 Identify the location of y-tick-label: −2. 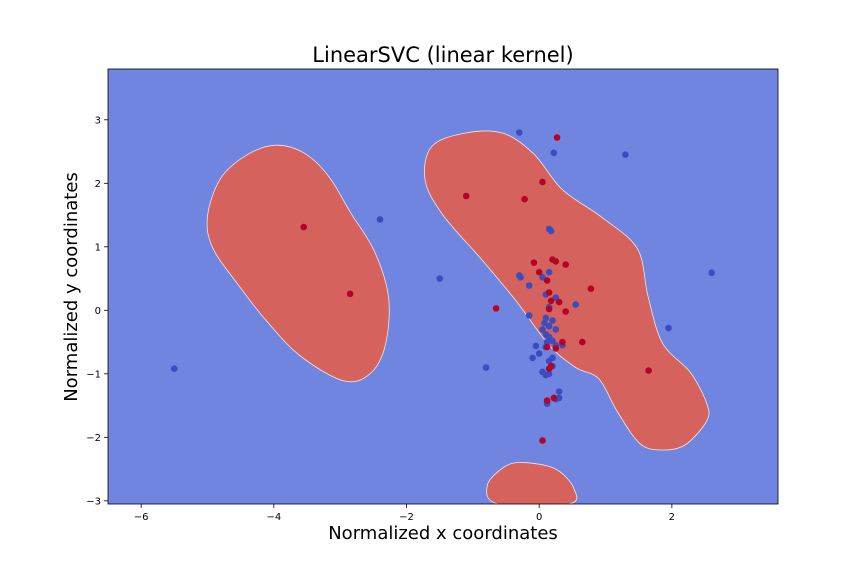
(93, 438).